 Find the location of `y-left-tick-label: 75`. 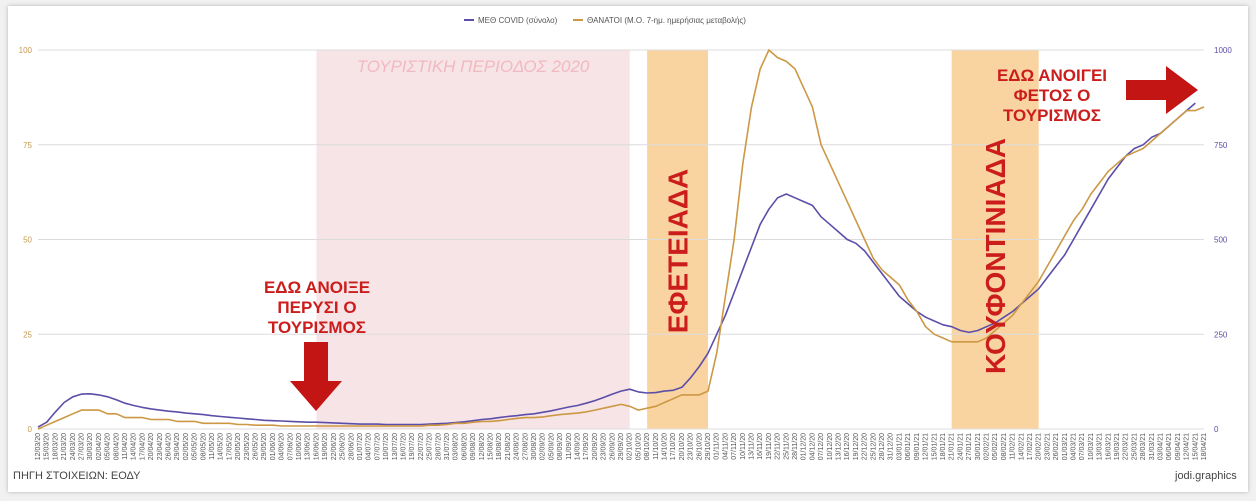

y-left-tick-label: 75 is located at coordinates (27, 145).